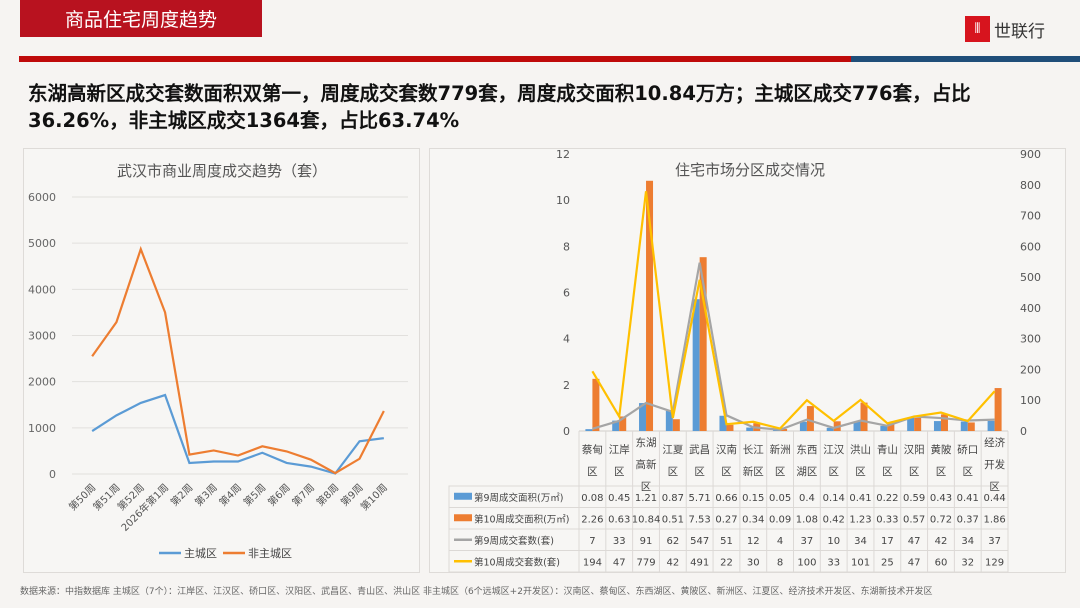 The height and width of the screenshot is (608, 1080). I want to click on bar-经济开发区, so click(991, 425).